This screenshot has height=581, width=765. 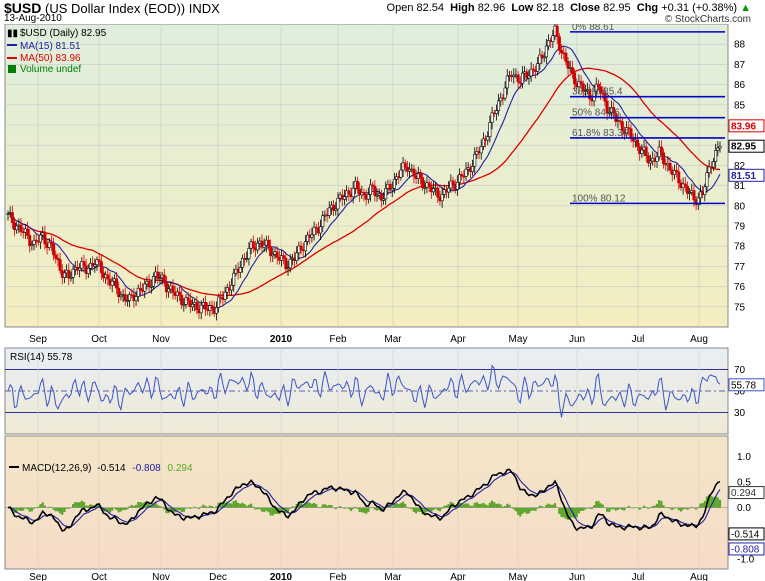 I want to click on legend-item-usd: ▮▮ $USD (Daily) 82.95, so click(x=57, y=33).